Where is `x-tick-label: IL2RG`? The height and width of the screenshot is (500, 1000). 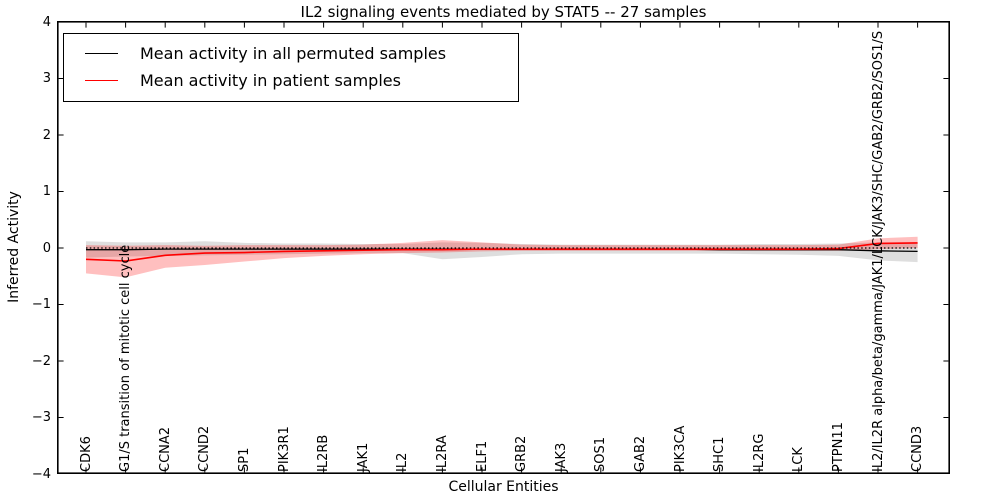
x-tick-label: IL2RG is located at coordinates (759, 452).